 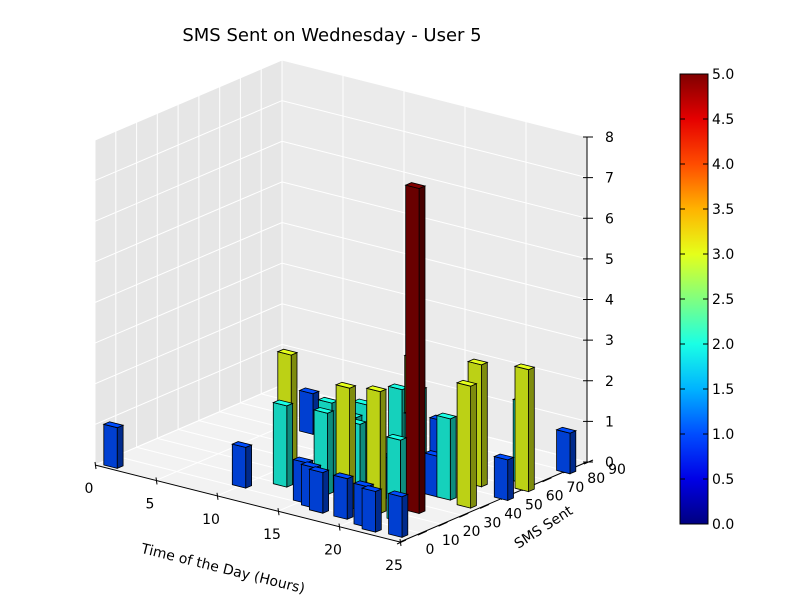 I want to click on x-tick-label: 0, so click(x=89, y=489).